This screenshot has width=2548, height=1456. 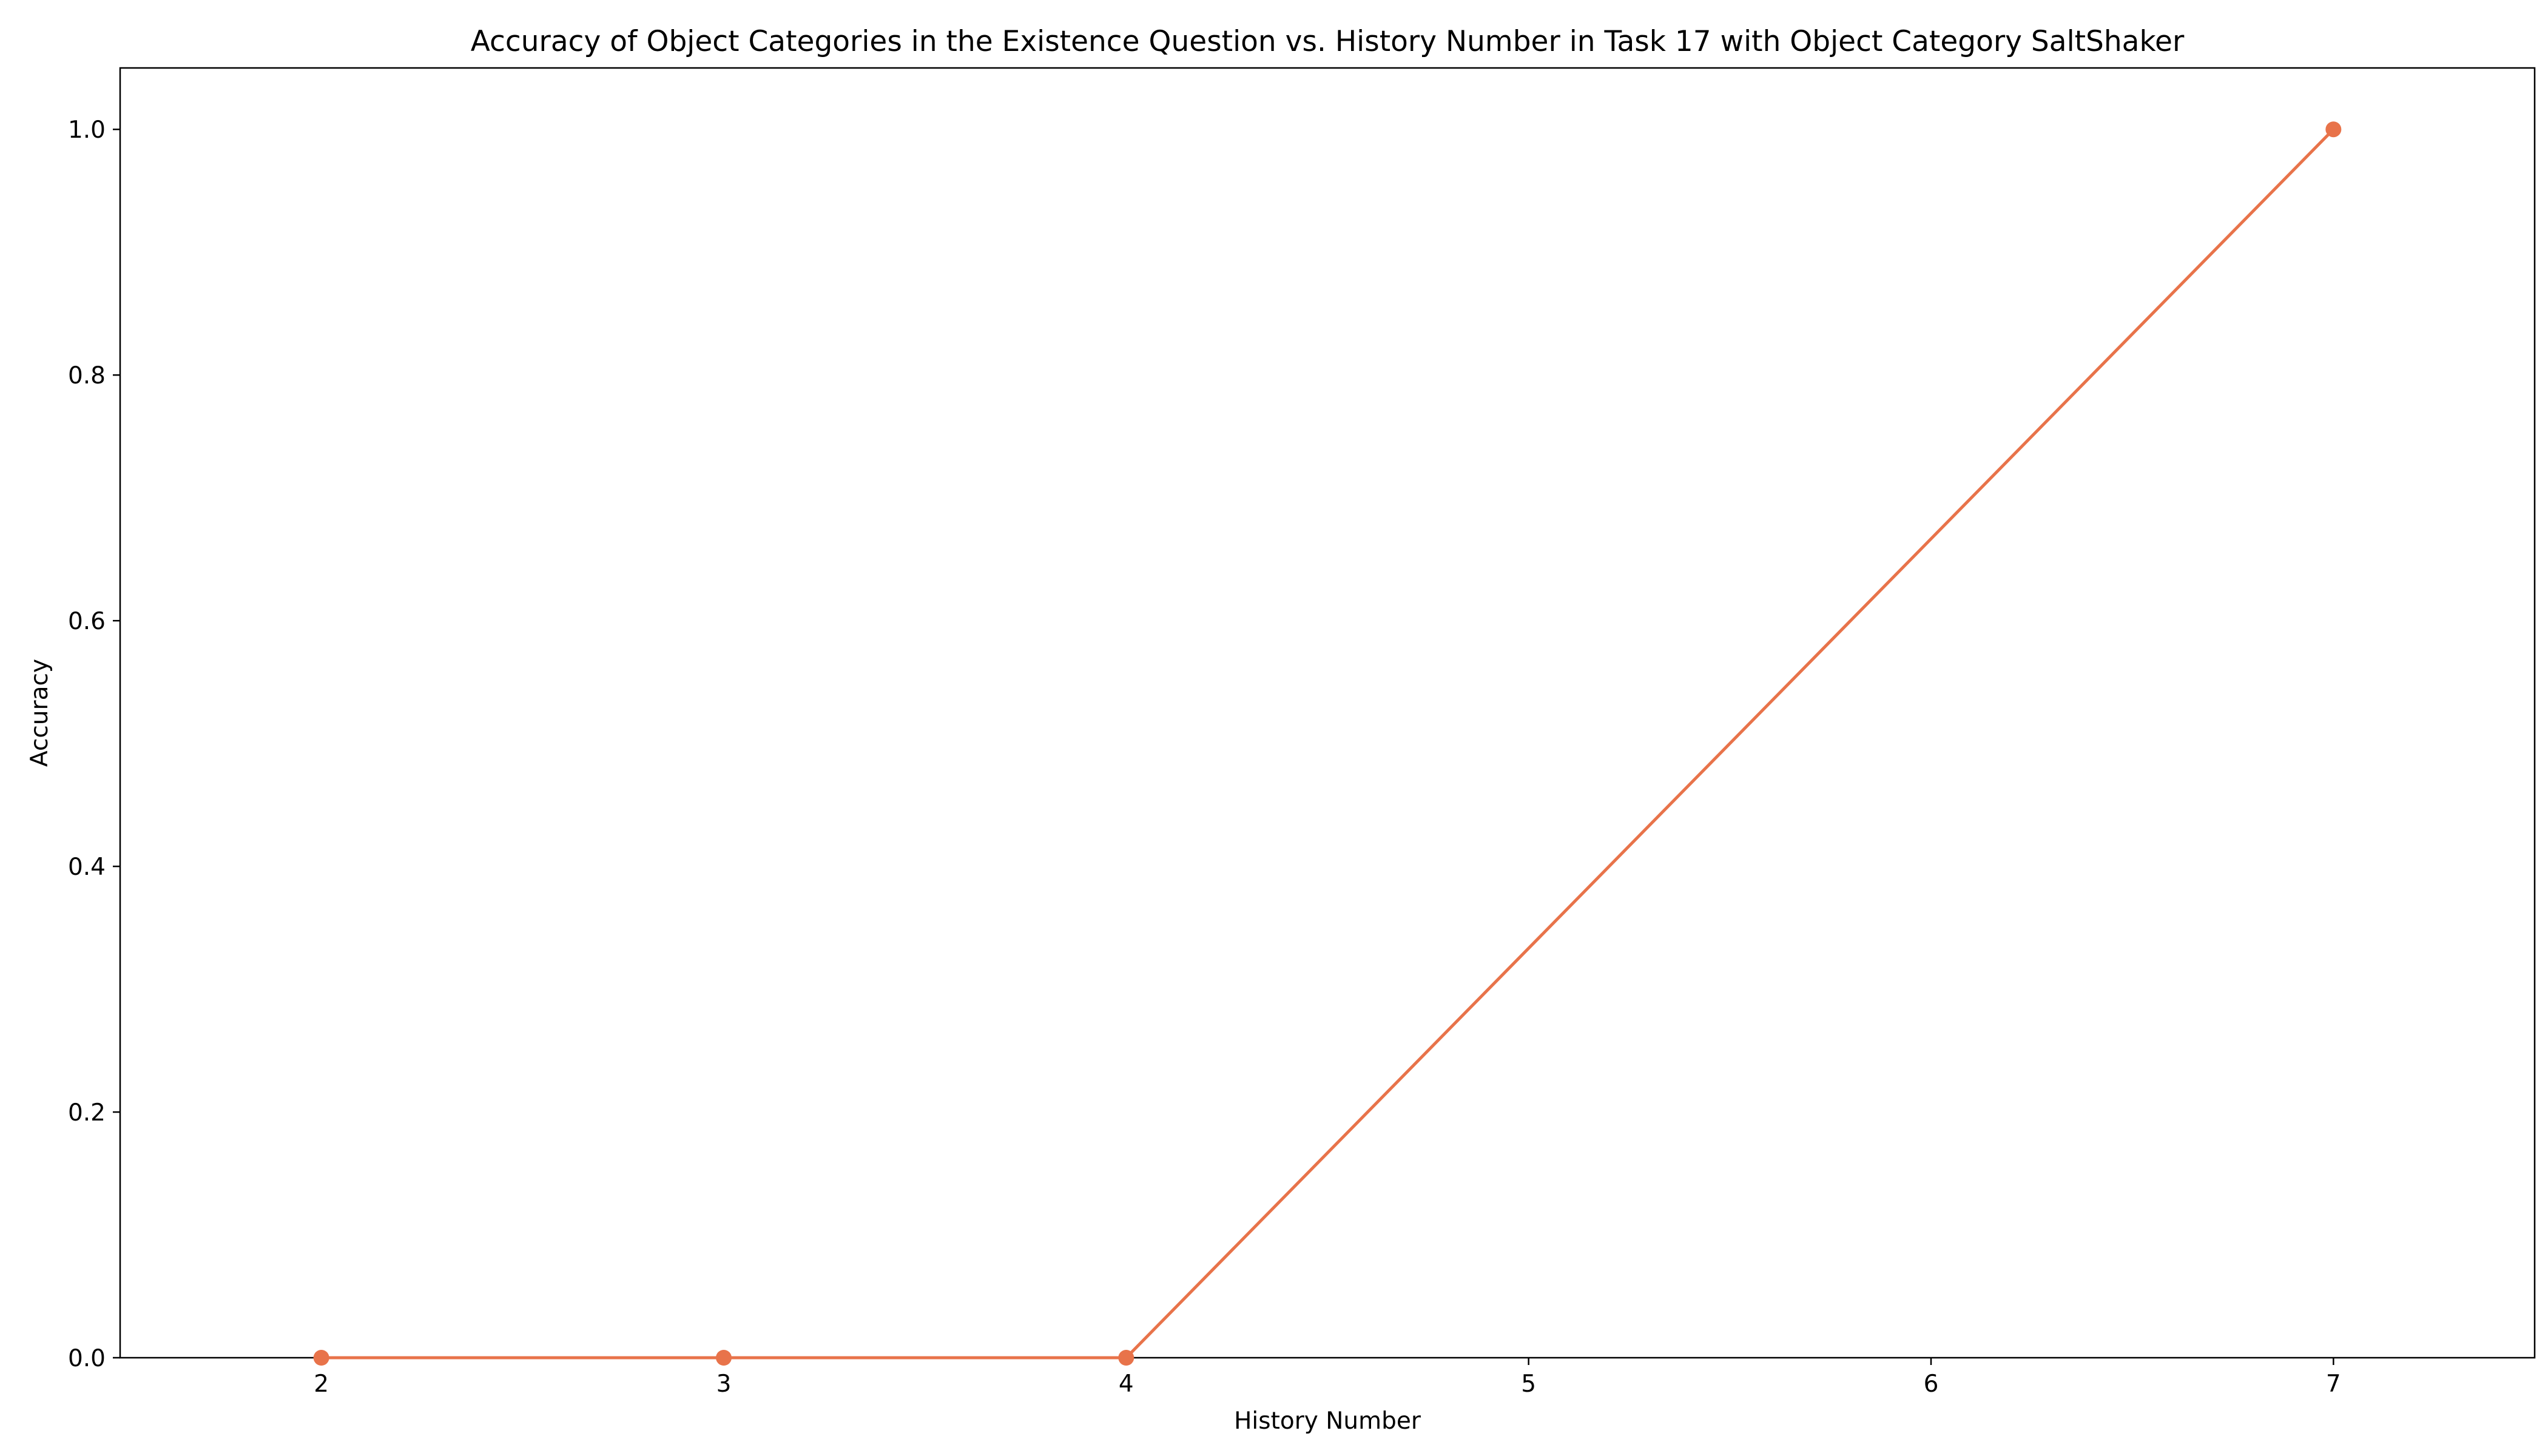 What do you see at coordinates (87, 130) in the screenshot?
I see `y-tick-label: 1.0` at bounding box center [87, 130].